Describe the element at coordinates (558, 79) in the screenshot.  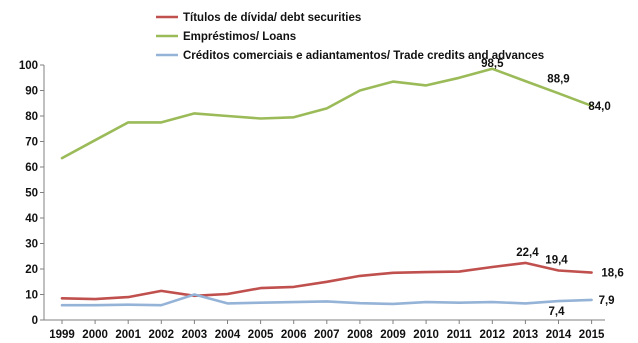
I see `data-label: 88,9` at that location.